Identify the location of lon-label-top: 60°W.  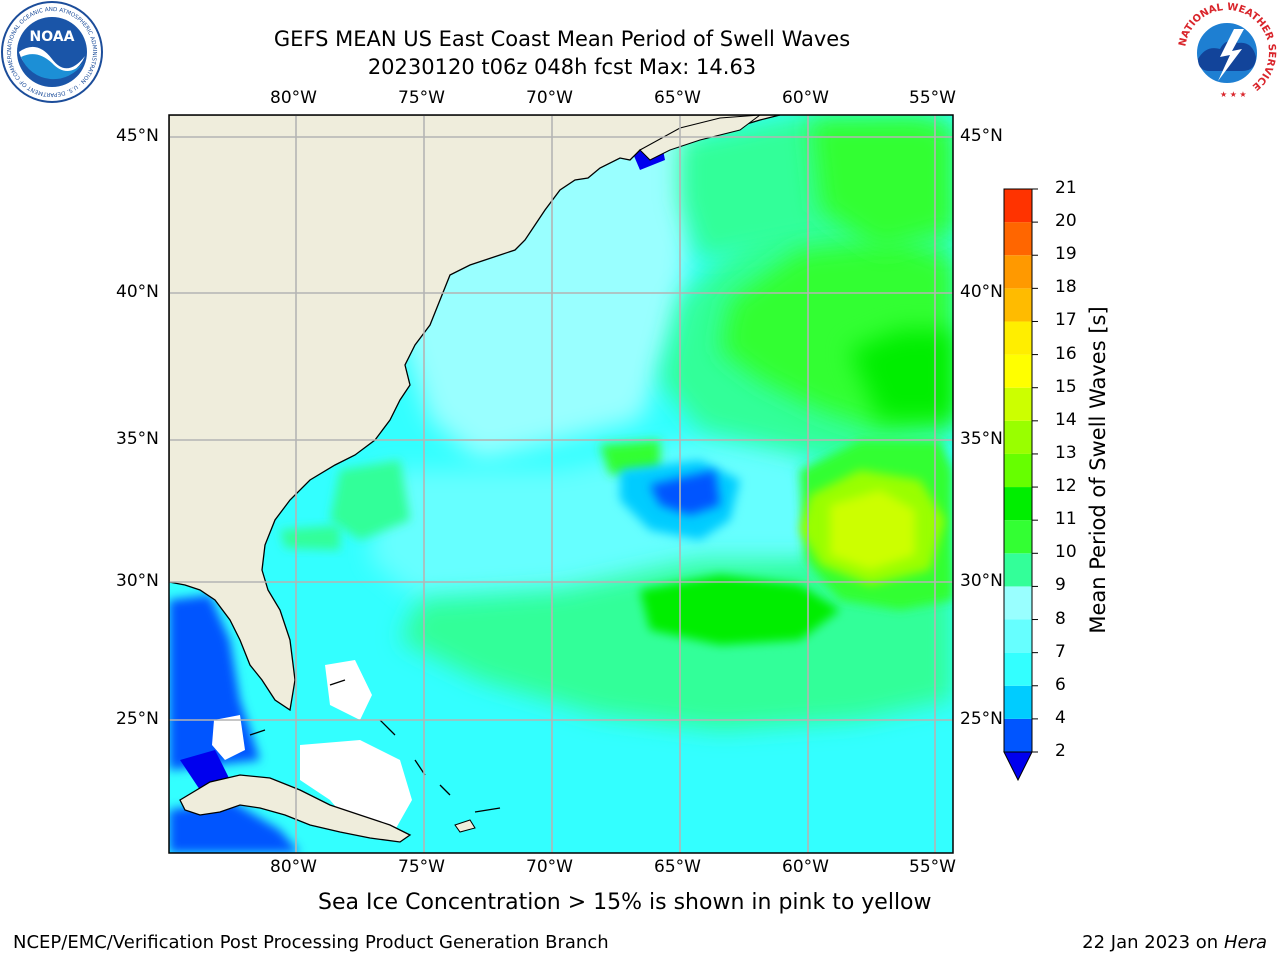
(805, 98).